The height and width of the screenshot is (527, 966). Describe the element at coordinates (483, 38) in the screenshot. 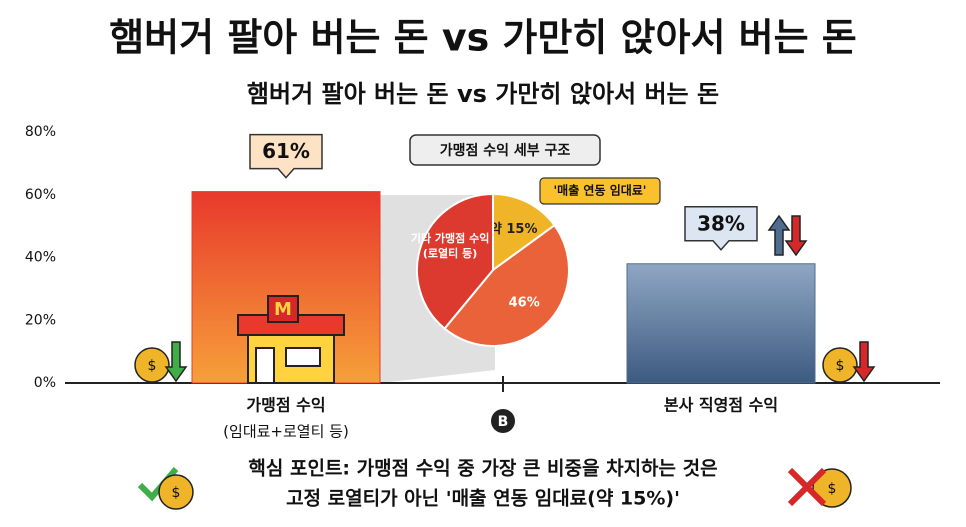

I see `title: 햄버거 팔아 버는 돈 vs 가만히 앉아서 버는 돈` at that location.